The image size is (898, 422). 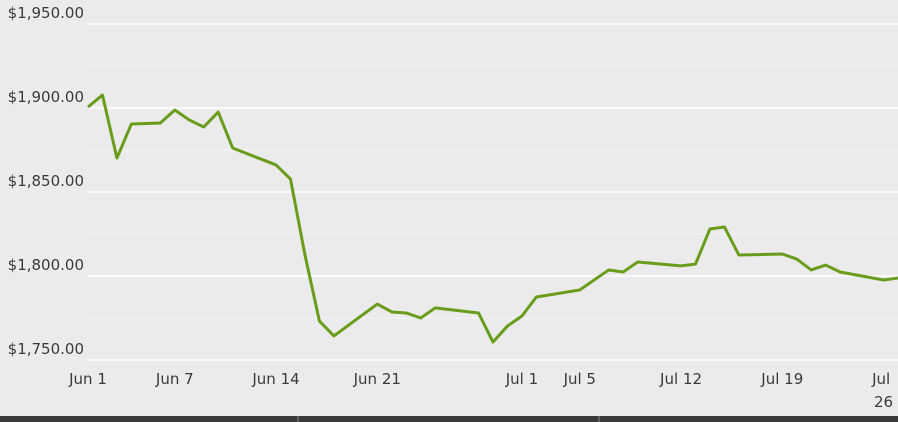 I want to click on x-tick-label: Jul 19, so click(x=781, y=379).